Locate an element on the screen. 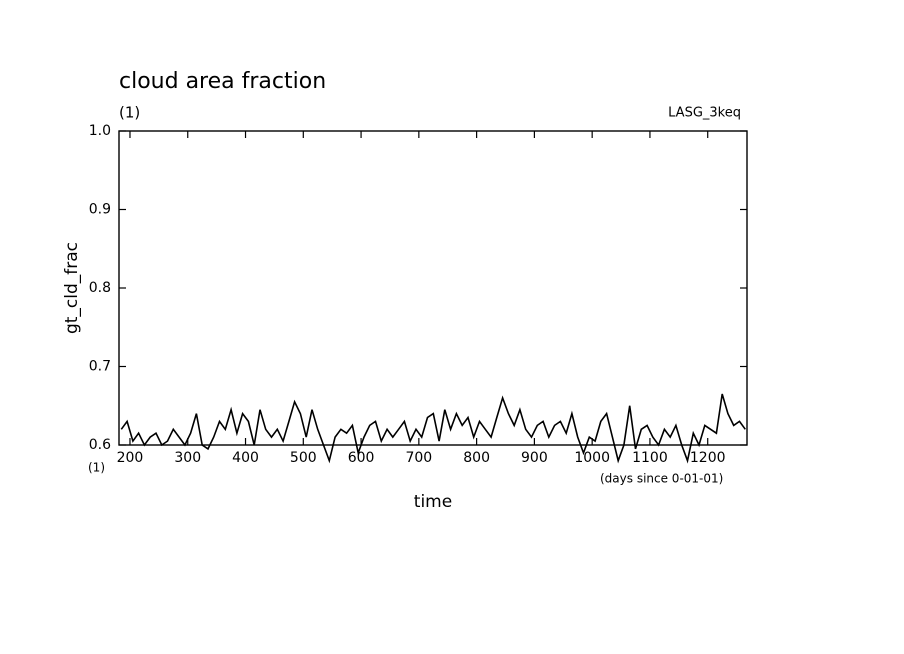 This screenshot has width=904, height=654. chart-title: cloud area fraction is located at coordinates (222, 81).